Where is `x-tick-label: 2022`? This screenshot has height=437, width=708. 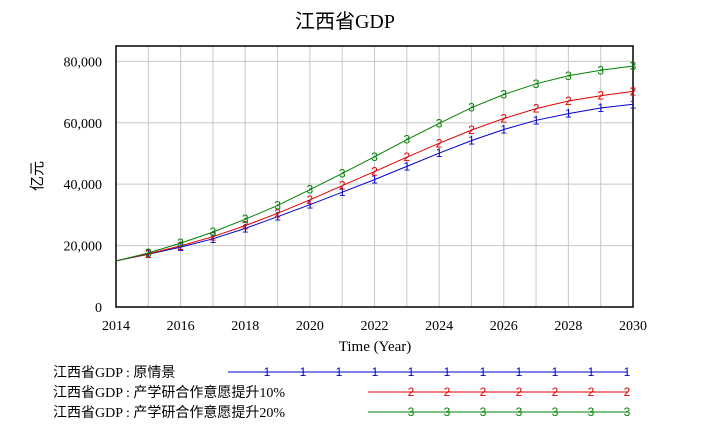 x-tick-label: 2022 is located at coordinates (375, 326).